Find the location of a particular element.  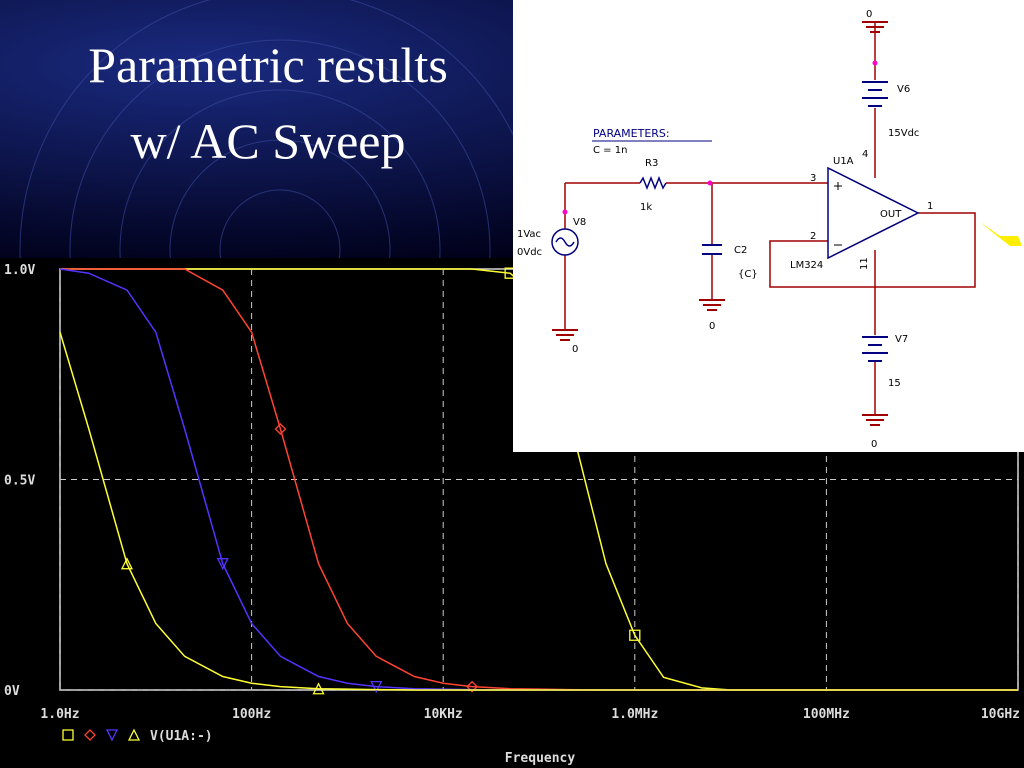

params-header: PARAMETERS: is located at coordinates (631, 133).